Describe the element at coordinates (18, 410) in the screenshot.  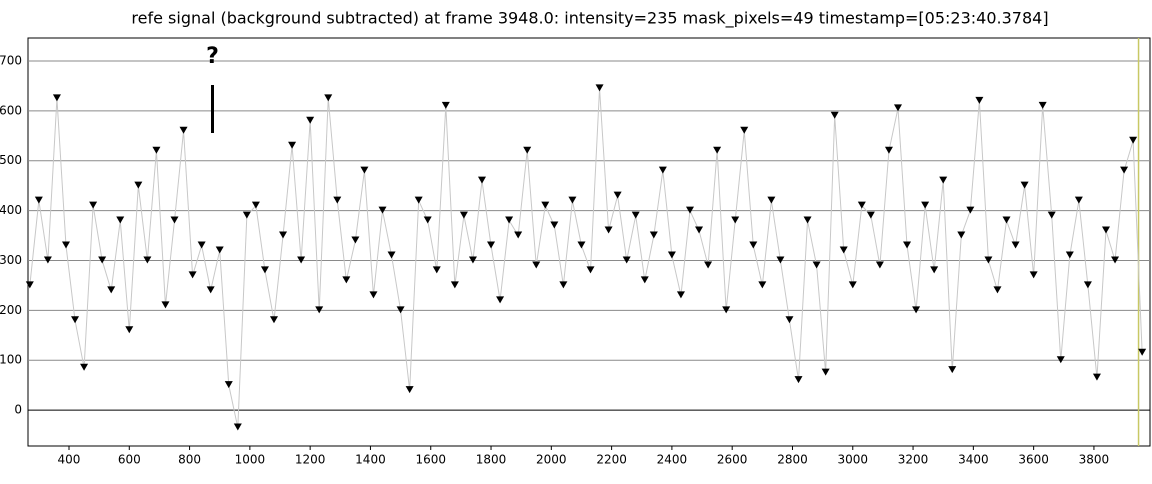
I see `y-tick-label: 0` at that location.